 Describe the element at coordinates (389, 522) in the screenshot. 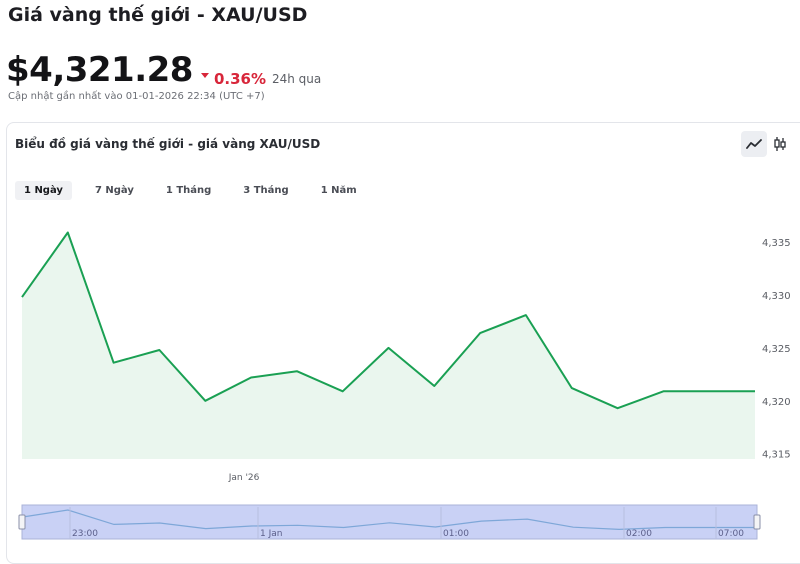

I see `range-navigator: 23:00 1 Jan 01:00 02:00 07:00` at that location.